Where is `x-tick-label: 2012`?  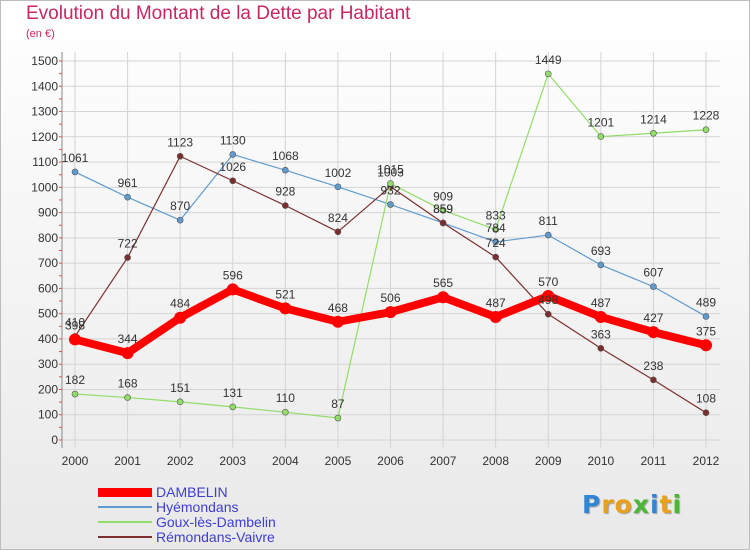 x-tick-label: 2012 is located at coordinates (706, 461).